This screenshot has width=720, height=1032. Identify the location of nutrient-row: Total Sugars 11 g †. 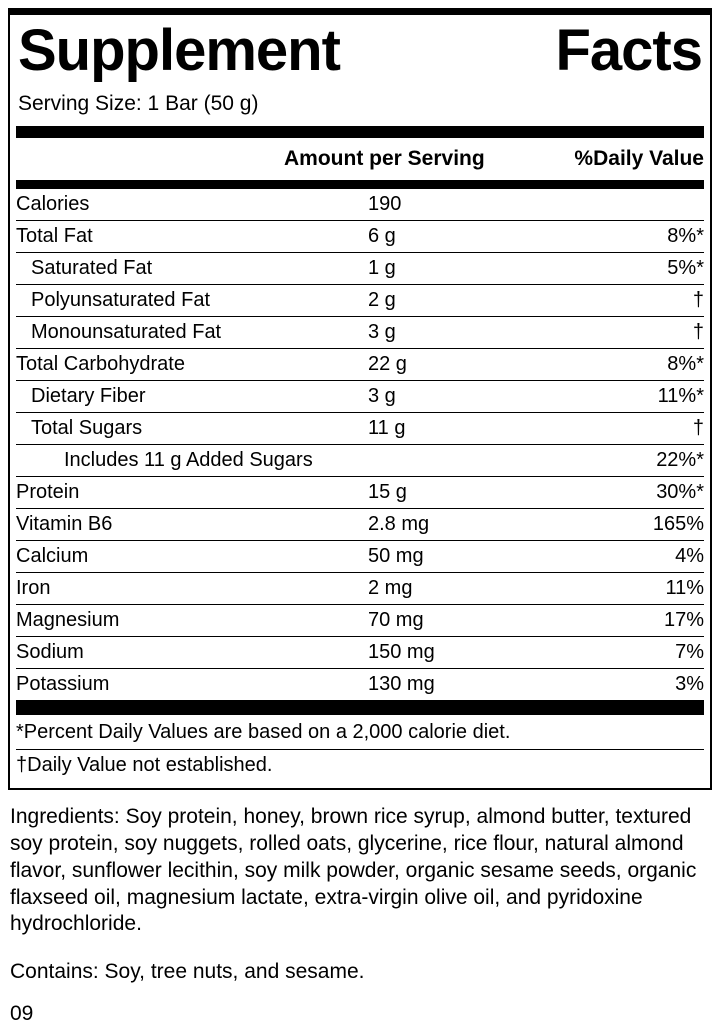
(360, 429).